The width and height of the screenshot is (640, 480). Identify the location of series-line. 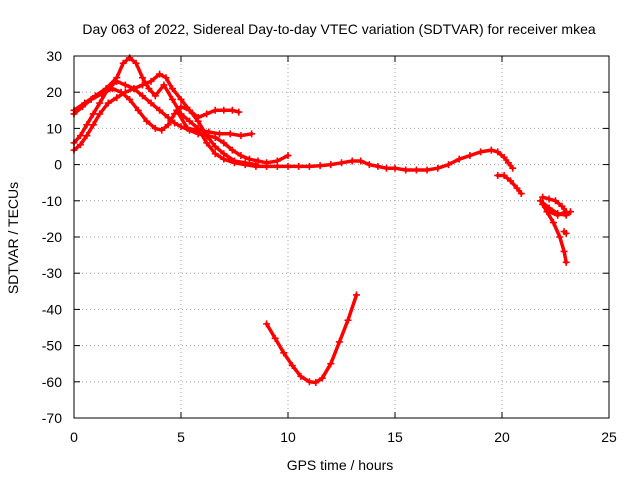
(156, 112).